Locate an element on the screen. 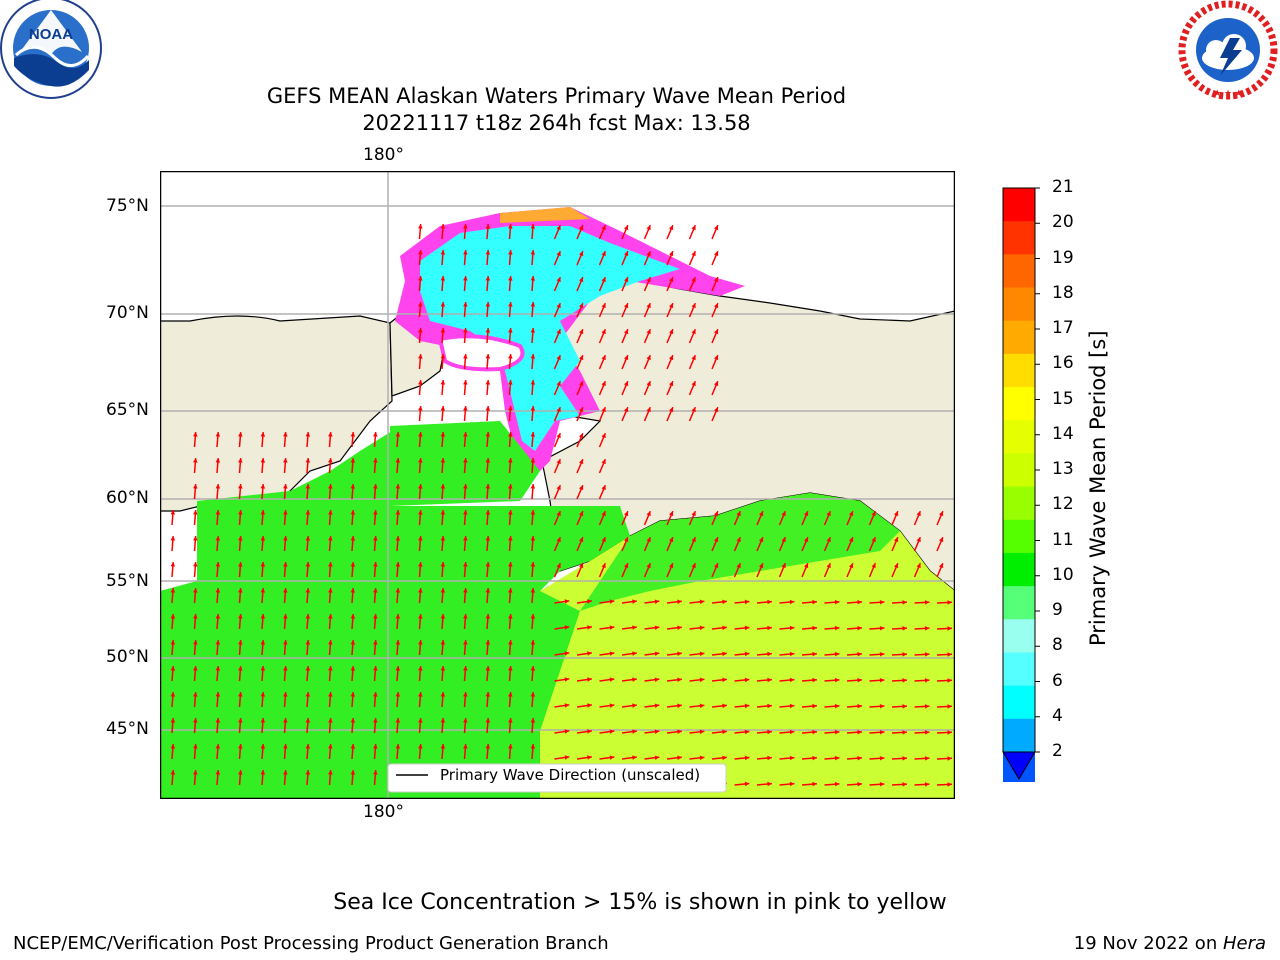 The height and width of the screenshot is (960, 1280). colorbar is located at coordinates (1021, 484).